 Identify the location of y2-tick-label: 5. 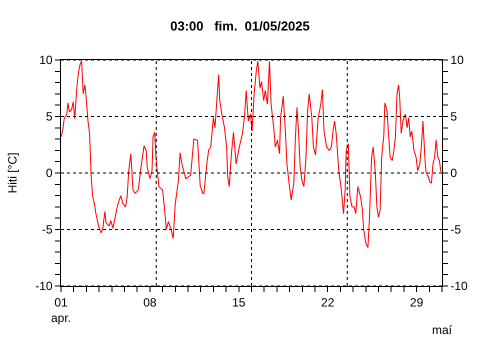
(454, 117).